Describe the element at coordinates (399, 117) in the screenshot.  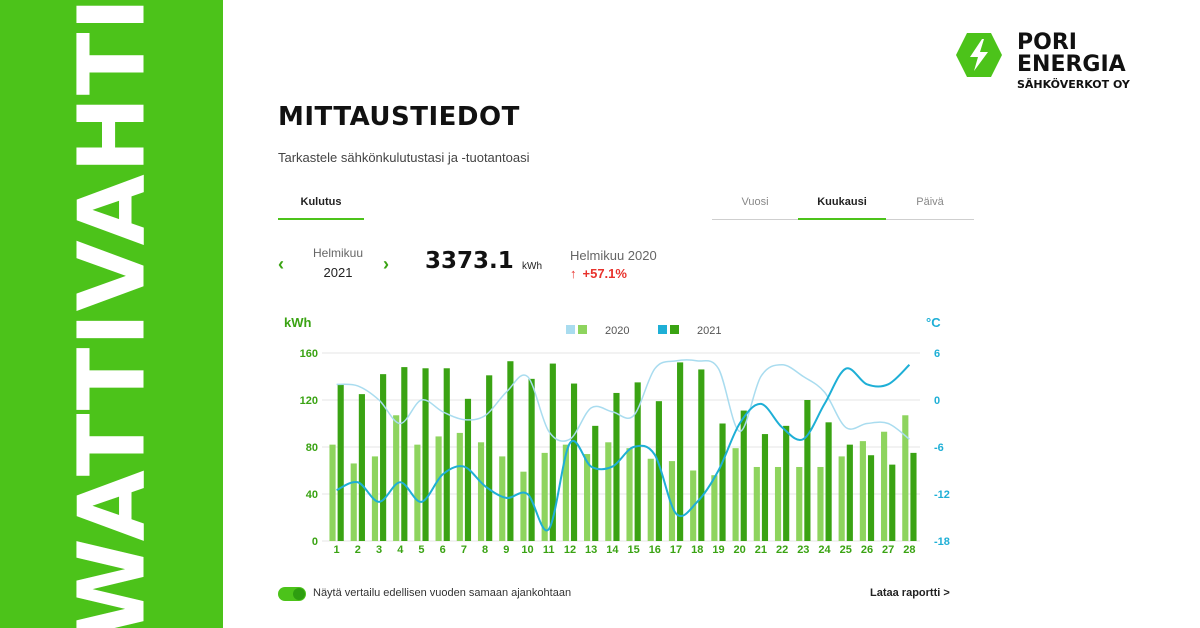
I see `page-title: MITTAUSTIEDOT` at that location.